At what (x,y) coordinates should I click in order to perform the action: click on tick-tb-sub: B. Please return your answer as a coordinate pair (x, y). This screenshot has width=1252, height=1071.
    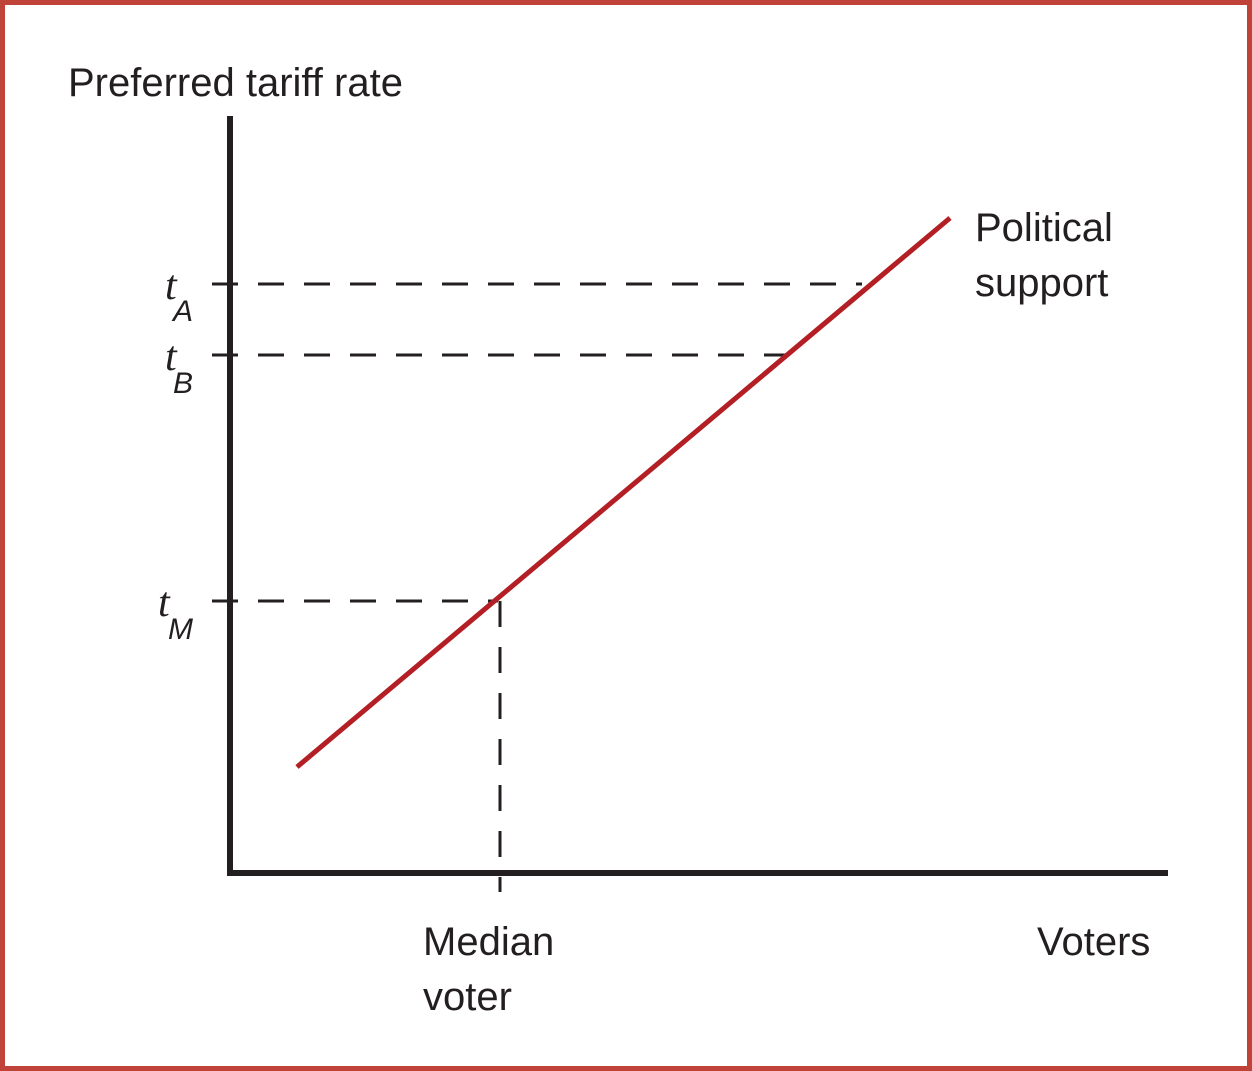
    Looking at the image, I should click on (183, 383).